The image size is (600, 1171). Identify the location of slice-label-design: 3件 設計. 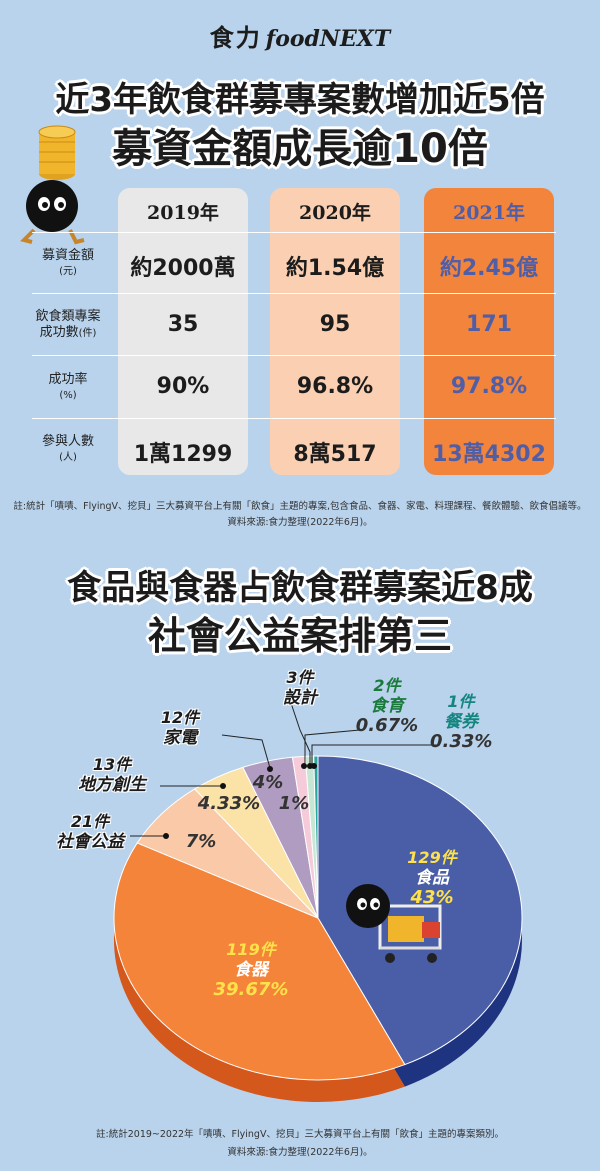
(300, 688).